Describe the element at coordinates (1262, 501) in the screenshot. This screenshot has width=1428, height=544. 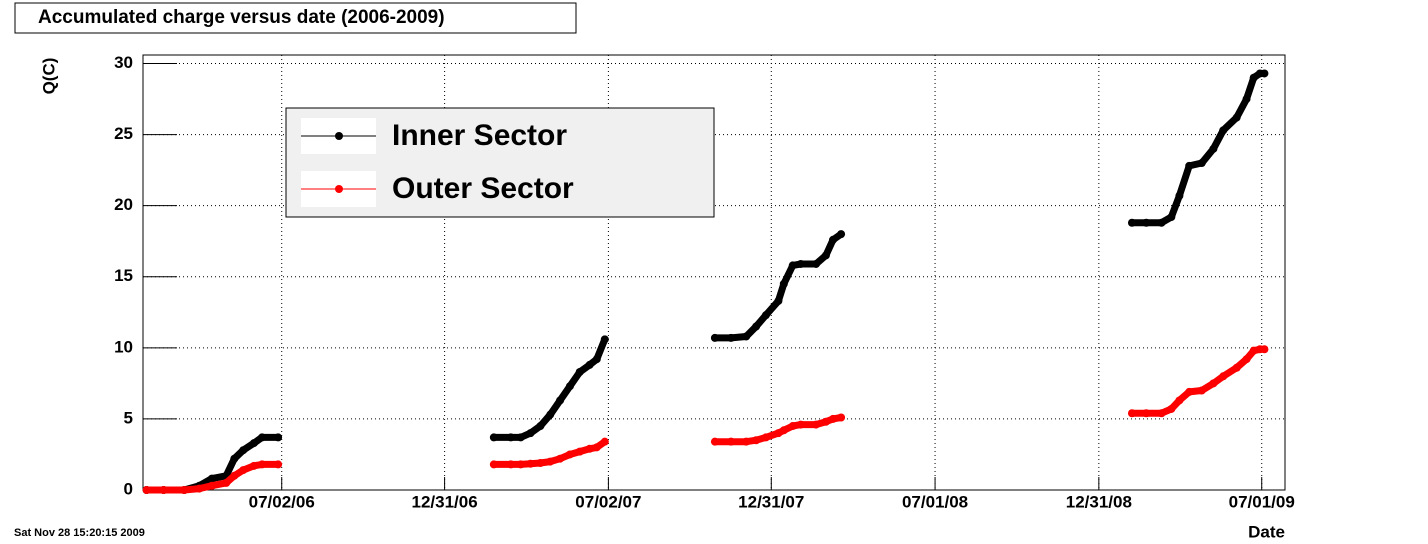
I see `x-tick-label: 07/01/09` at that location.